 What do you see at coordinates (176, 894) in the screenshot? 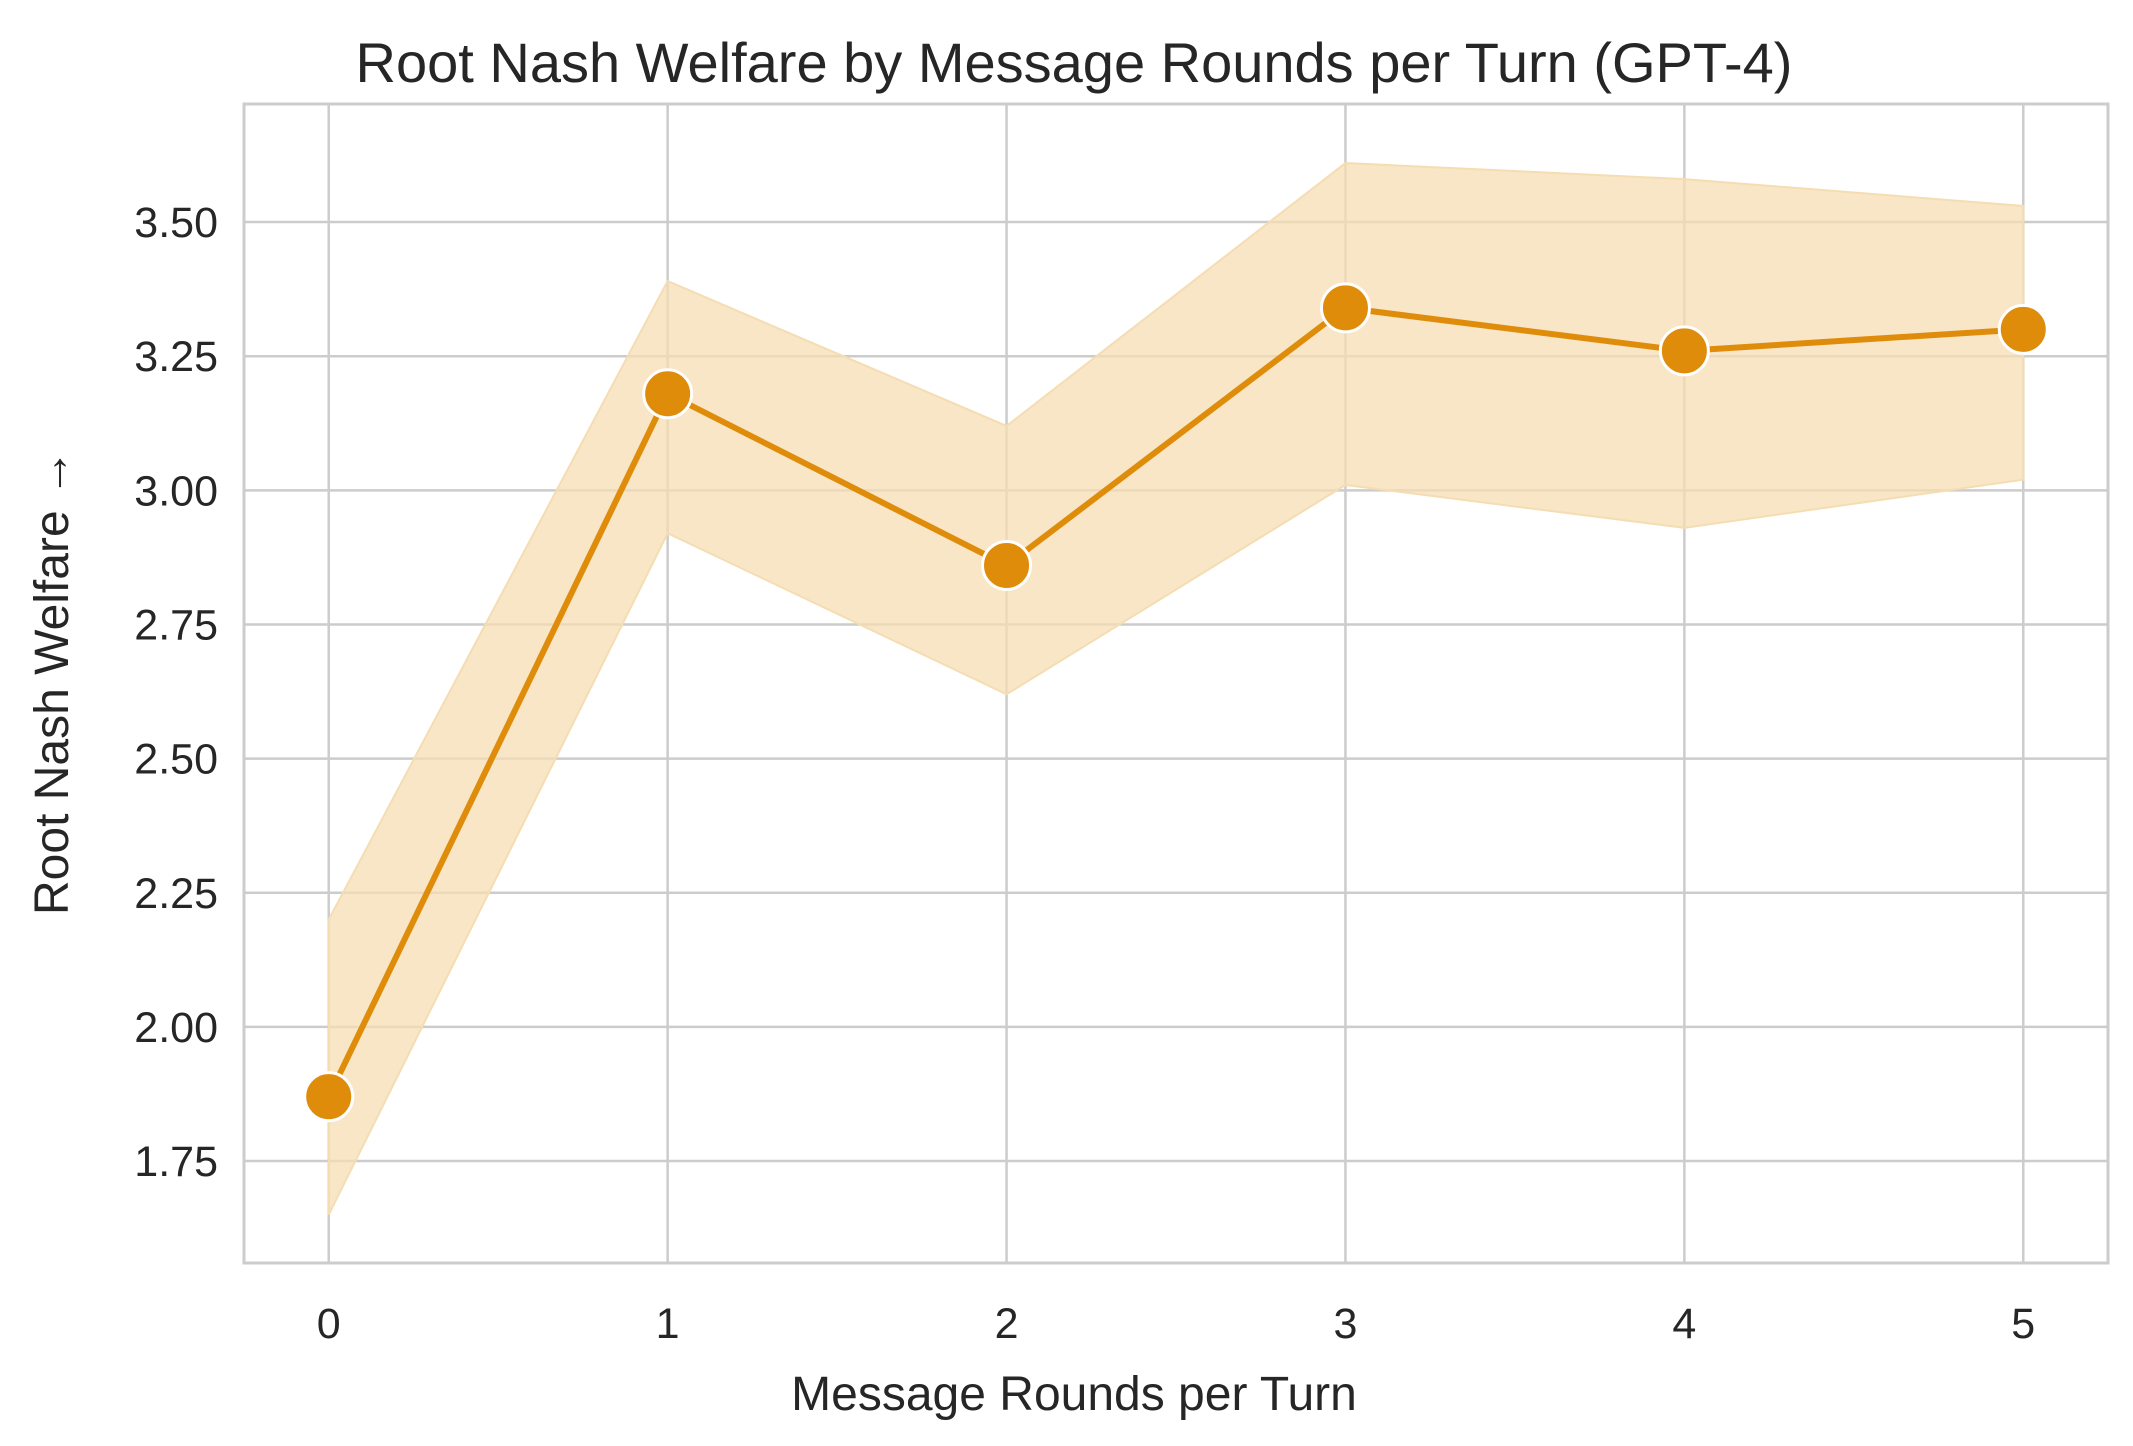
I see `y-tick-label: 2.25` at bounding box center [176, 894].